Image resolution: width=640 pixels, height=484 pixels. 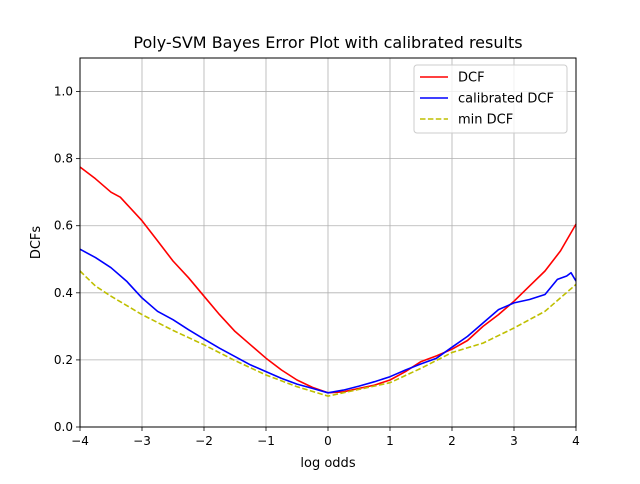 I want to click on y-tick-label: 0.6, so click(x=63, y=226).